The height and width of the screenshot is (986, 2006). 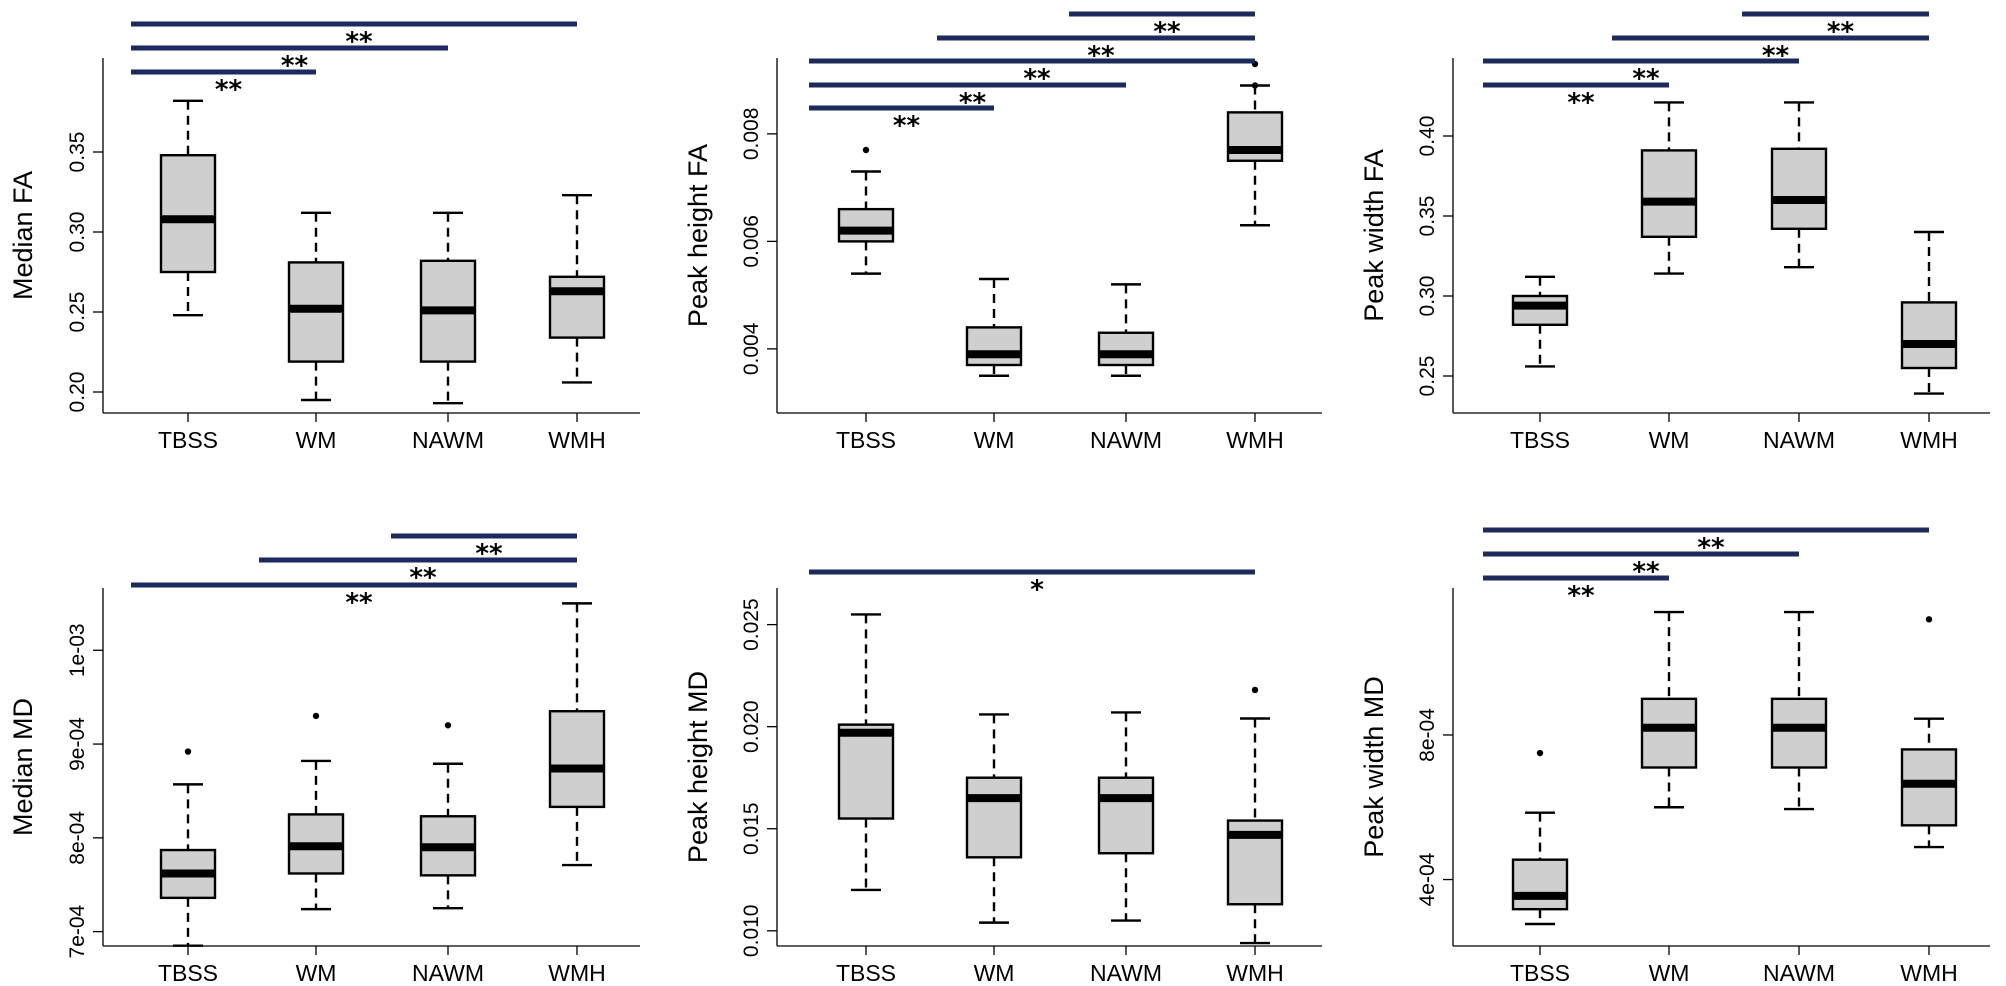 What do you see at coordinates (77, 152) in the screenshot?
I see `y-tick-label: 0.35` at bounding box center [77, 152].